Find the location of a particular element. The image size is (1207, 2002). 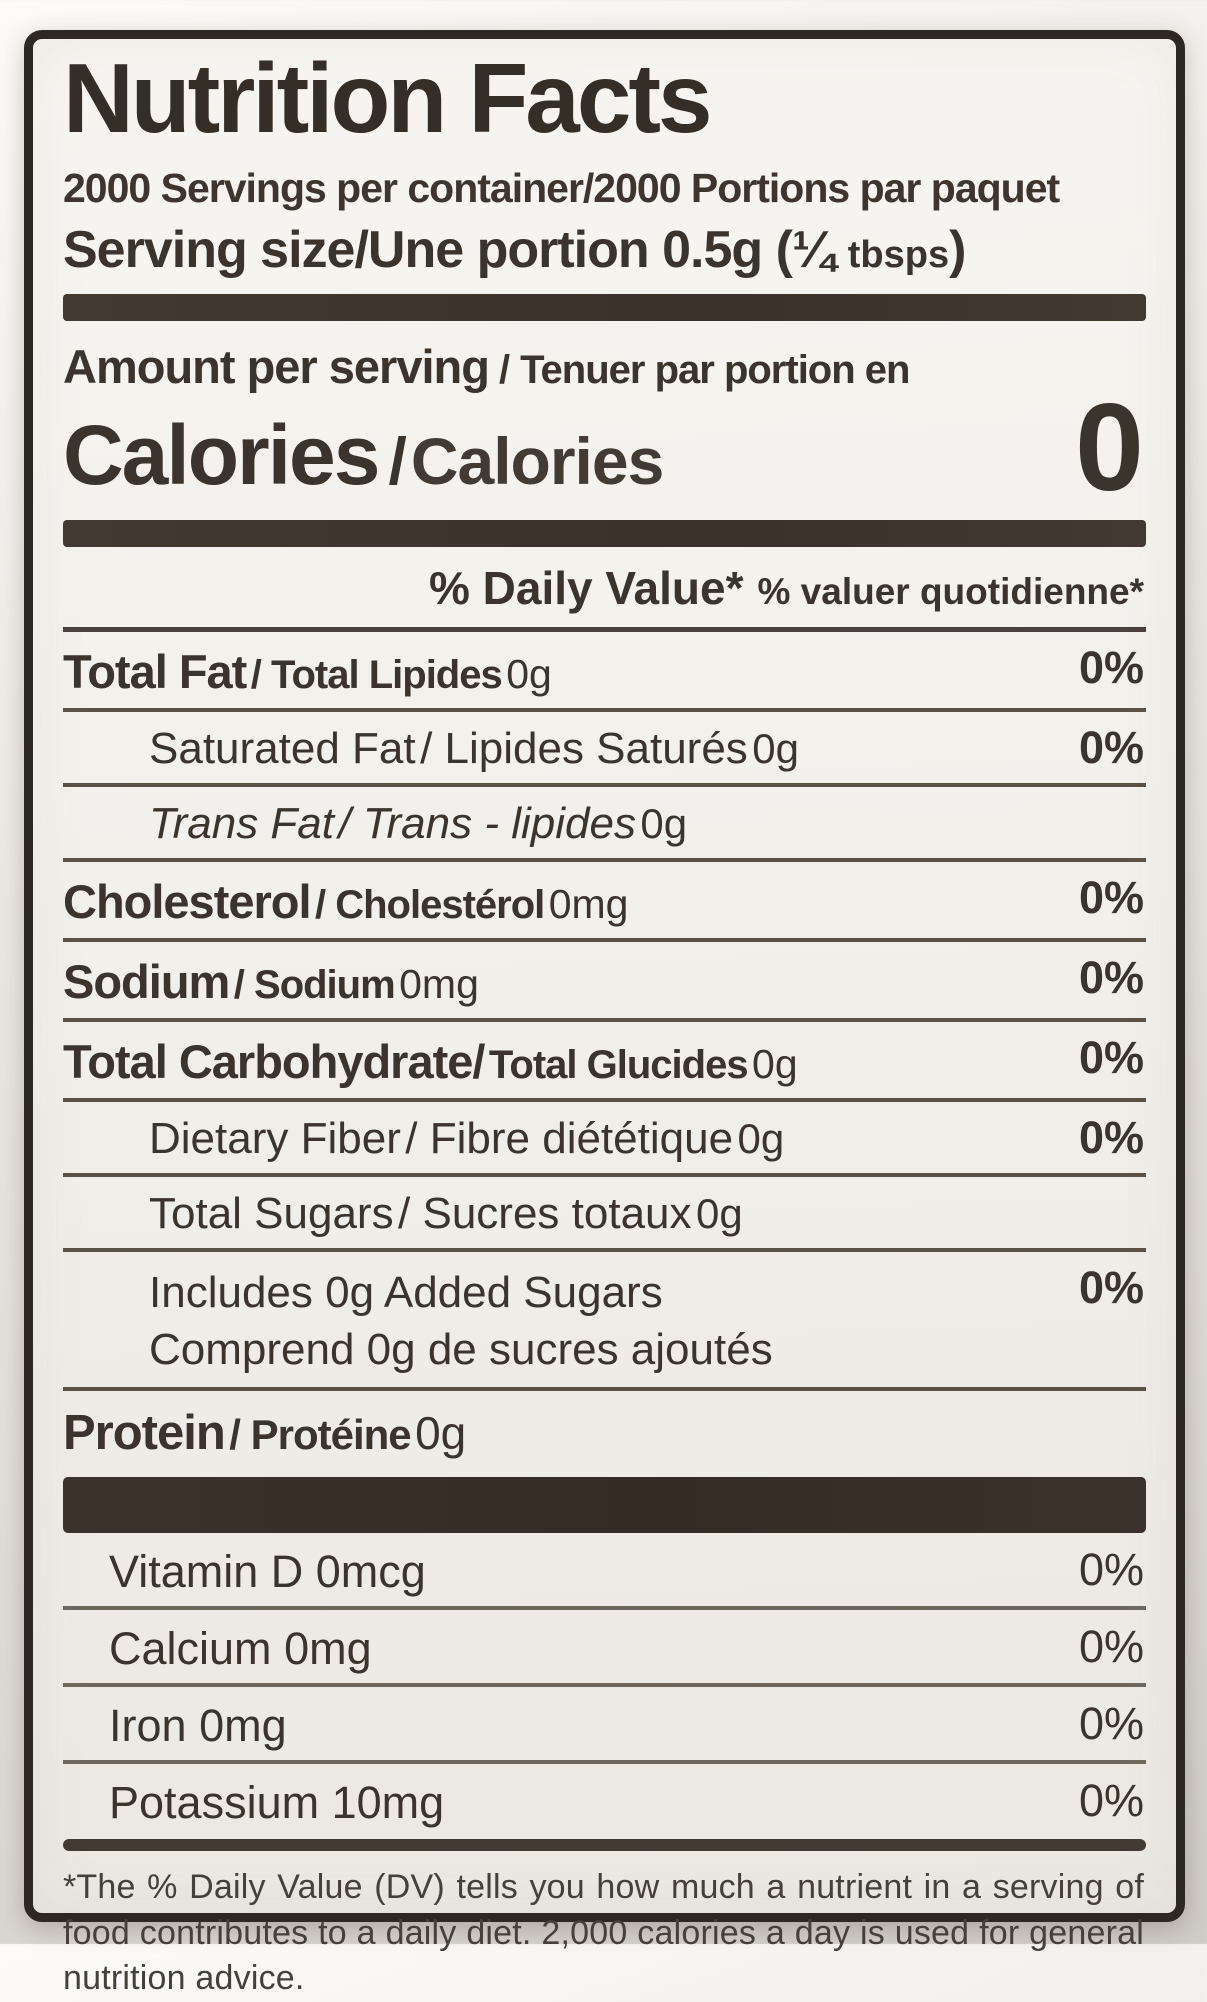

vitamin-name: Vitamin D is located at coordinates (206, 1571).